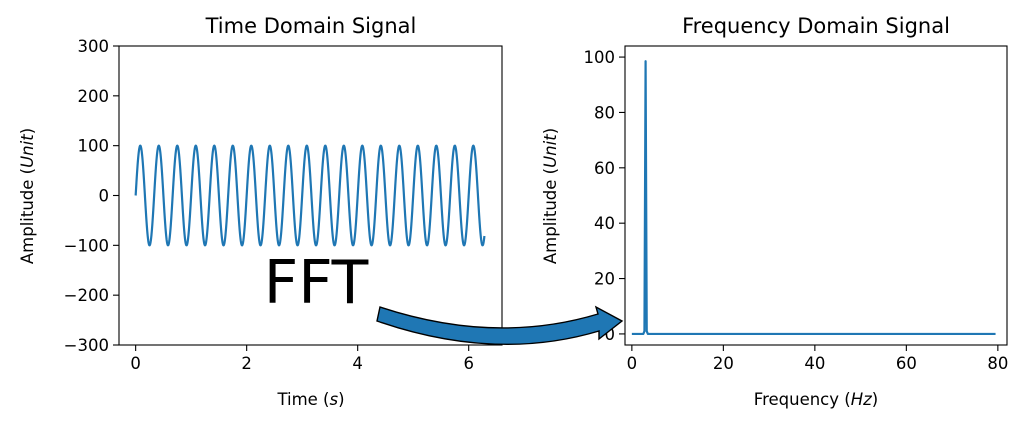 This screenshot has width=1026, height=427. I want to click on frequency-y-tick-label: 60, so click(604, 168).